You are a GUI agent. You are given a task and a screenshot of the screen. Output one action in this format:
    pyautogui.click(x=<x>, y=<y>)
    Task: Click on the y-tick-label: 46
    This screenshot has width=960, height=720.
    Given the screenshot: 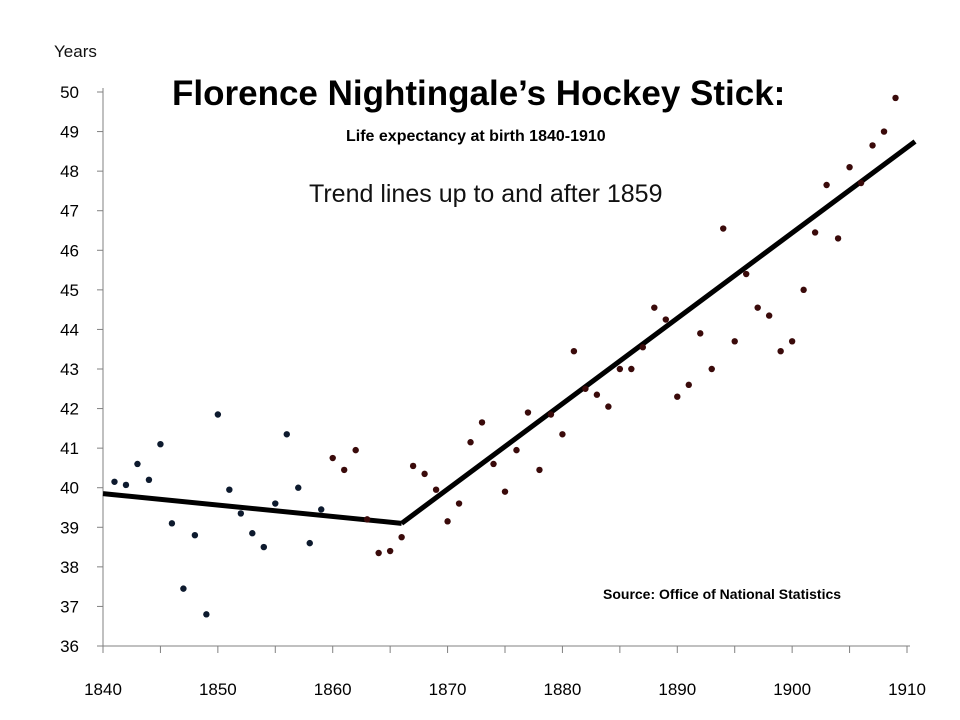 What is the action you would take?
    pyautogui.click(x=69, y=250)
    